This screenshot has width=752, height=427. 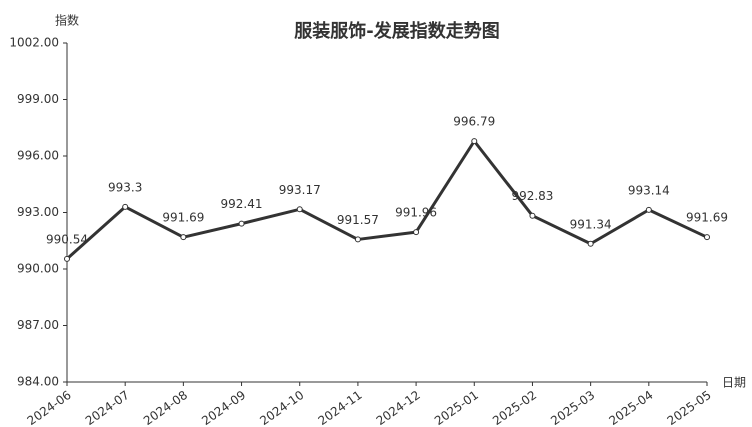 I want to click on value-label: 991.96, so click(x=416, y=213).